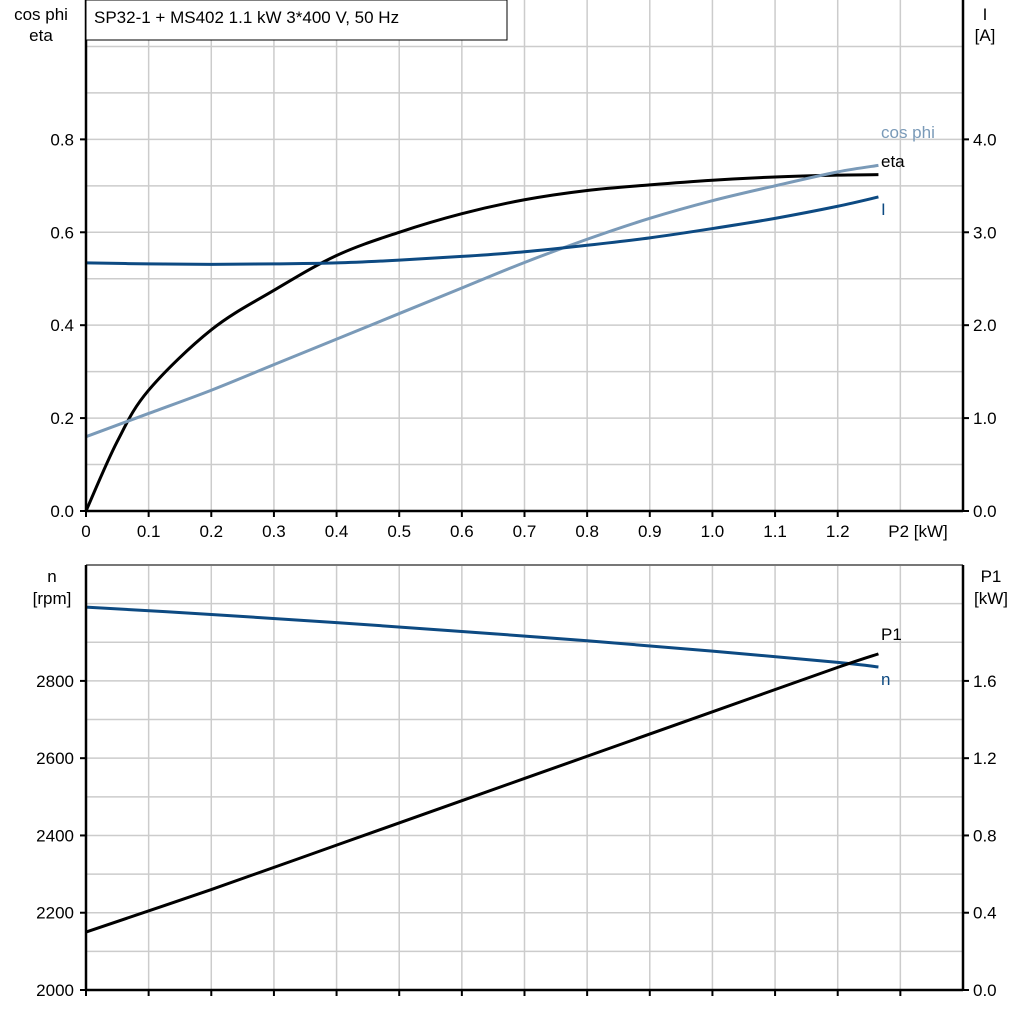  What do you see at coordinates (55, 835) in the screenshot?
I see `left-tick-label: 2400` at bounding box center [55, 835].